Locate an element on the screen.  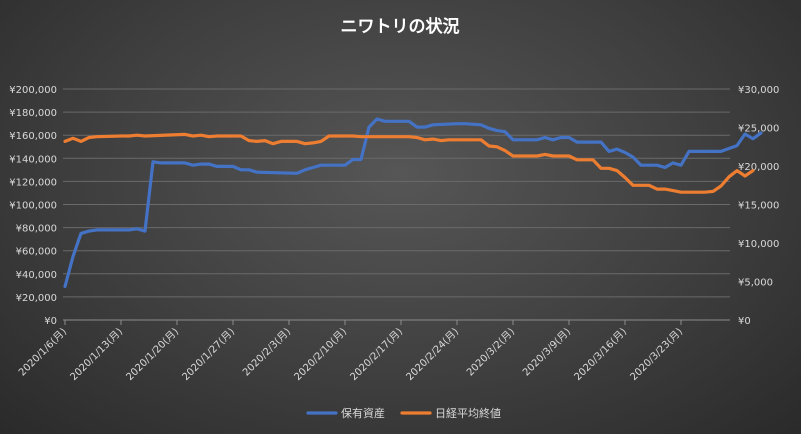
y-left-tick-label: ¥140,000 is located at coordinates (33, 159).